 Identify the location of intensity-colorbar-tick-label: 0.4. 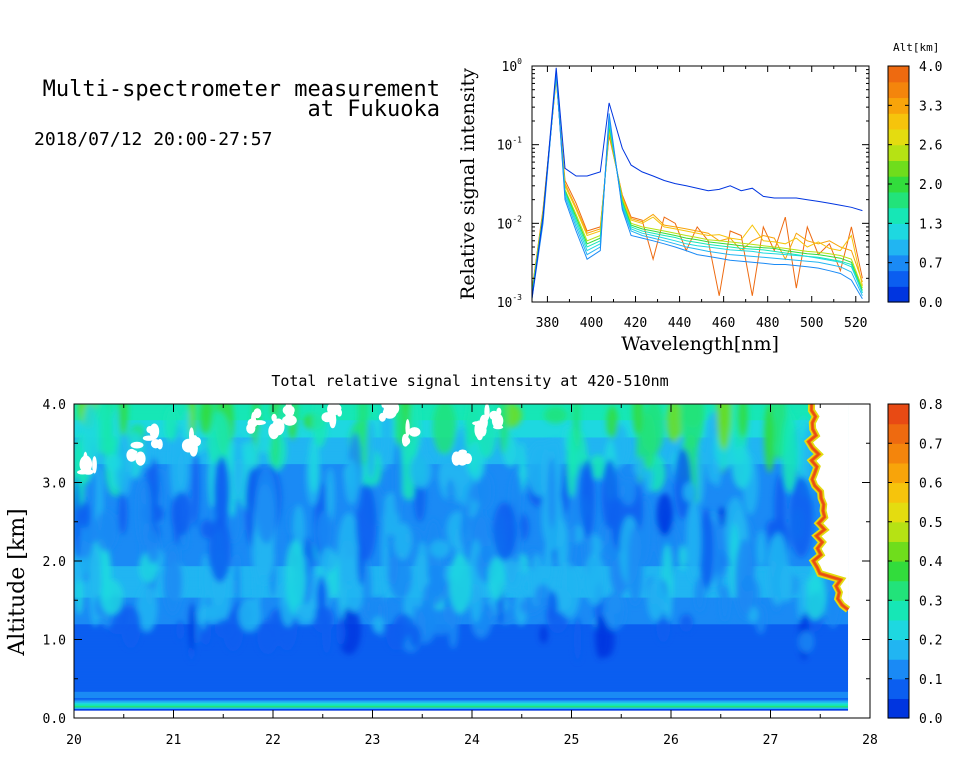
(931, 562).